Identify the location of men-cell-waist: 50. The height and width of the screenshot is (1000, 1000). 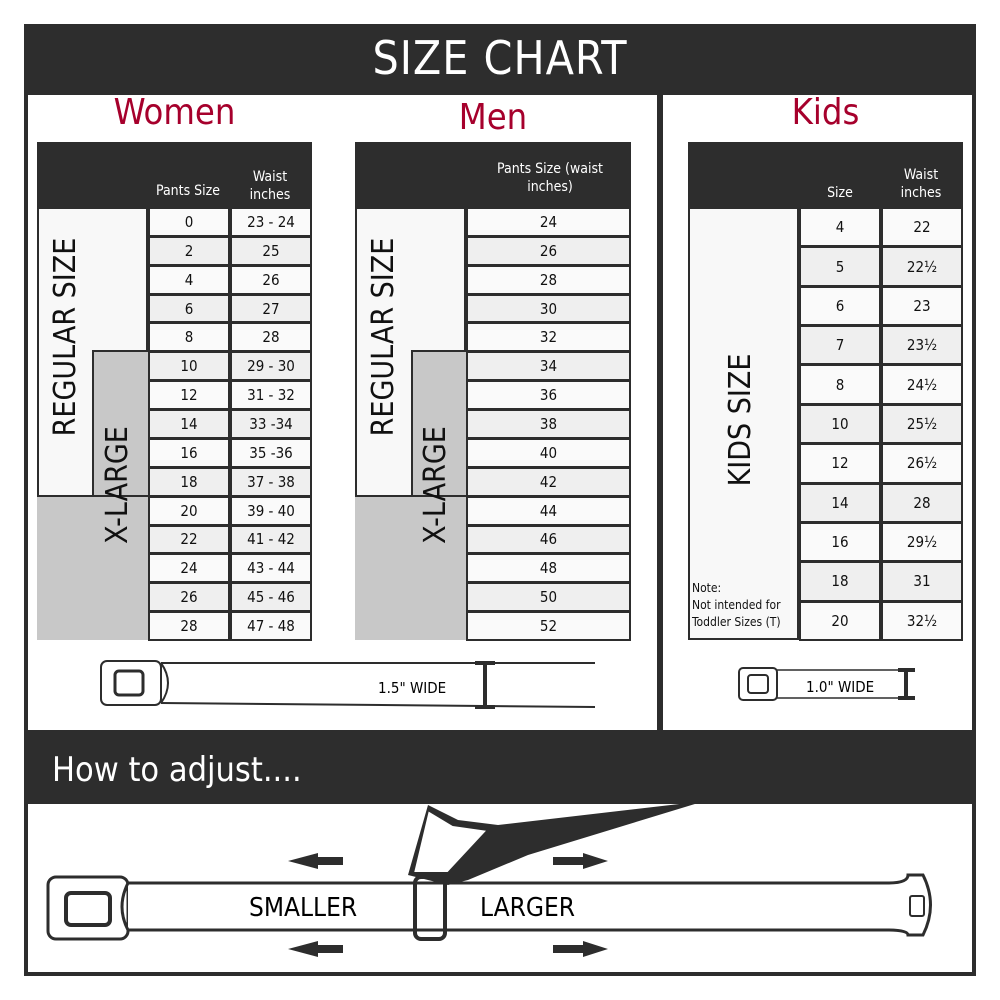
(548, 597).